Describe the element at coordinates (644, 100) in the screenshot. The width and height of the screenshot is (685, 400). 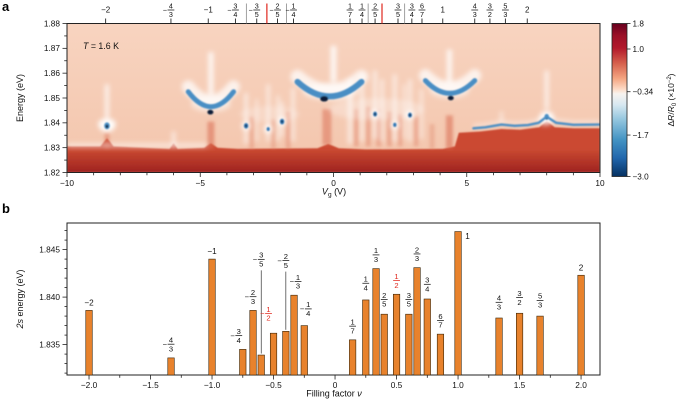
I see `colorbar: 1.8 1.0 −0.34 −1.7 −3.0 ΔR/R0 (×10−2)` at that location.